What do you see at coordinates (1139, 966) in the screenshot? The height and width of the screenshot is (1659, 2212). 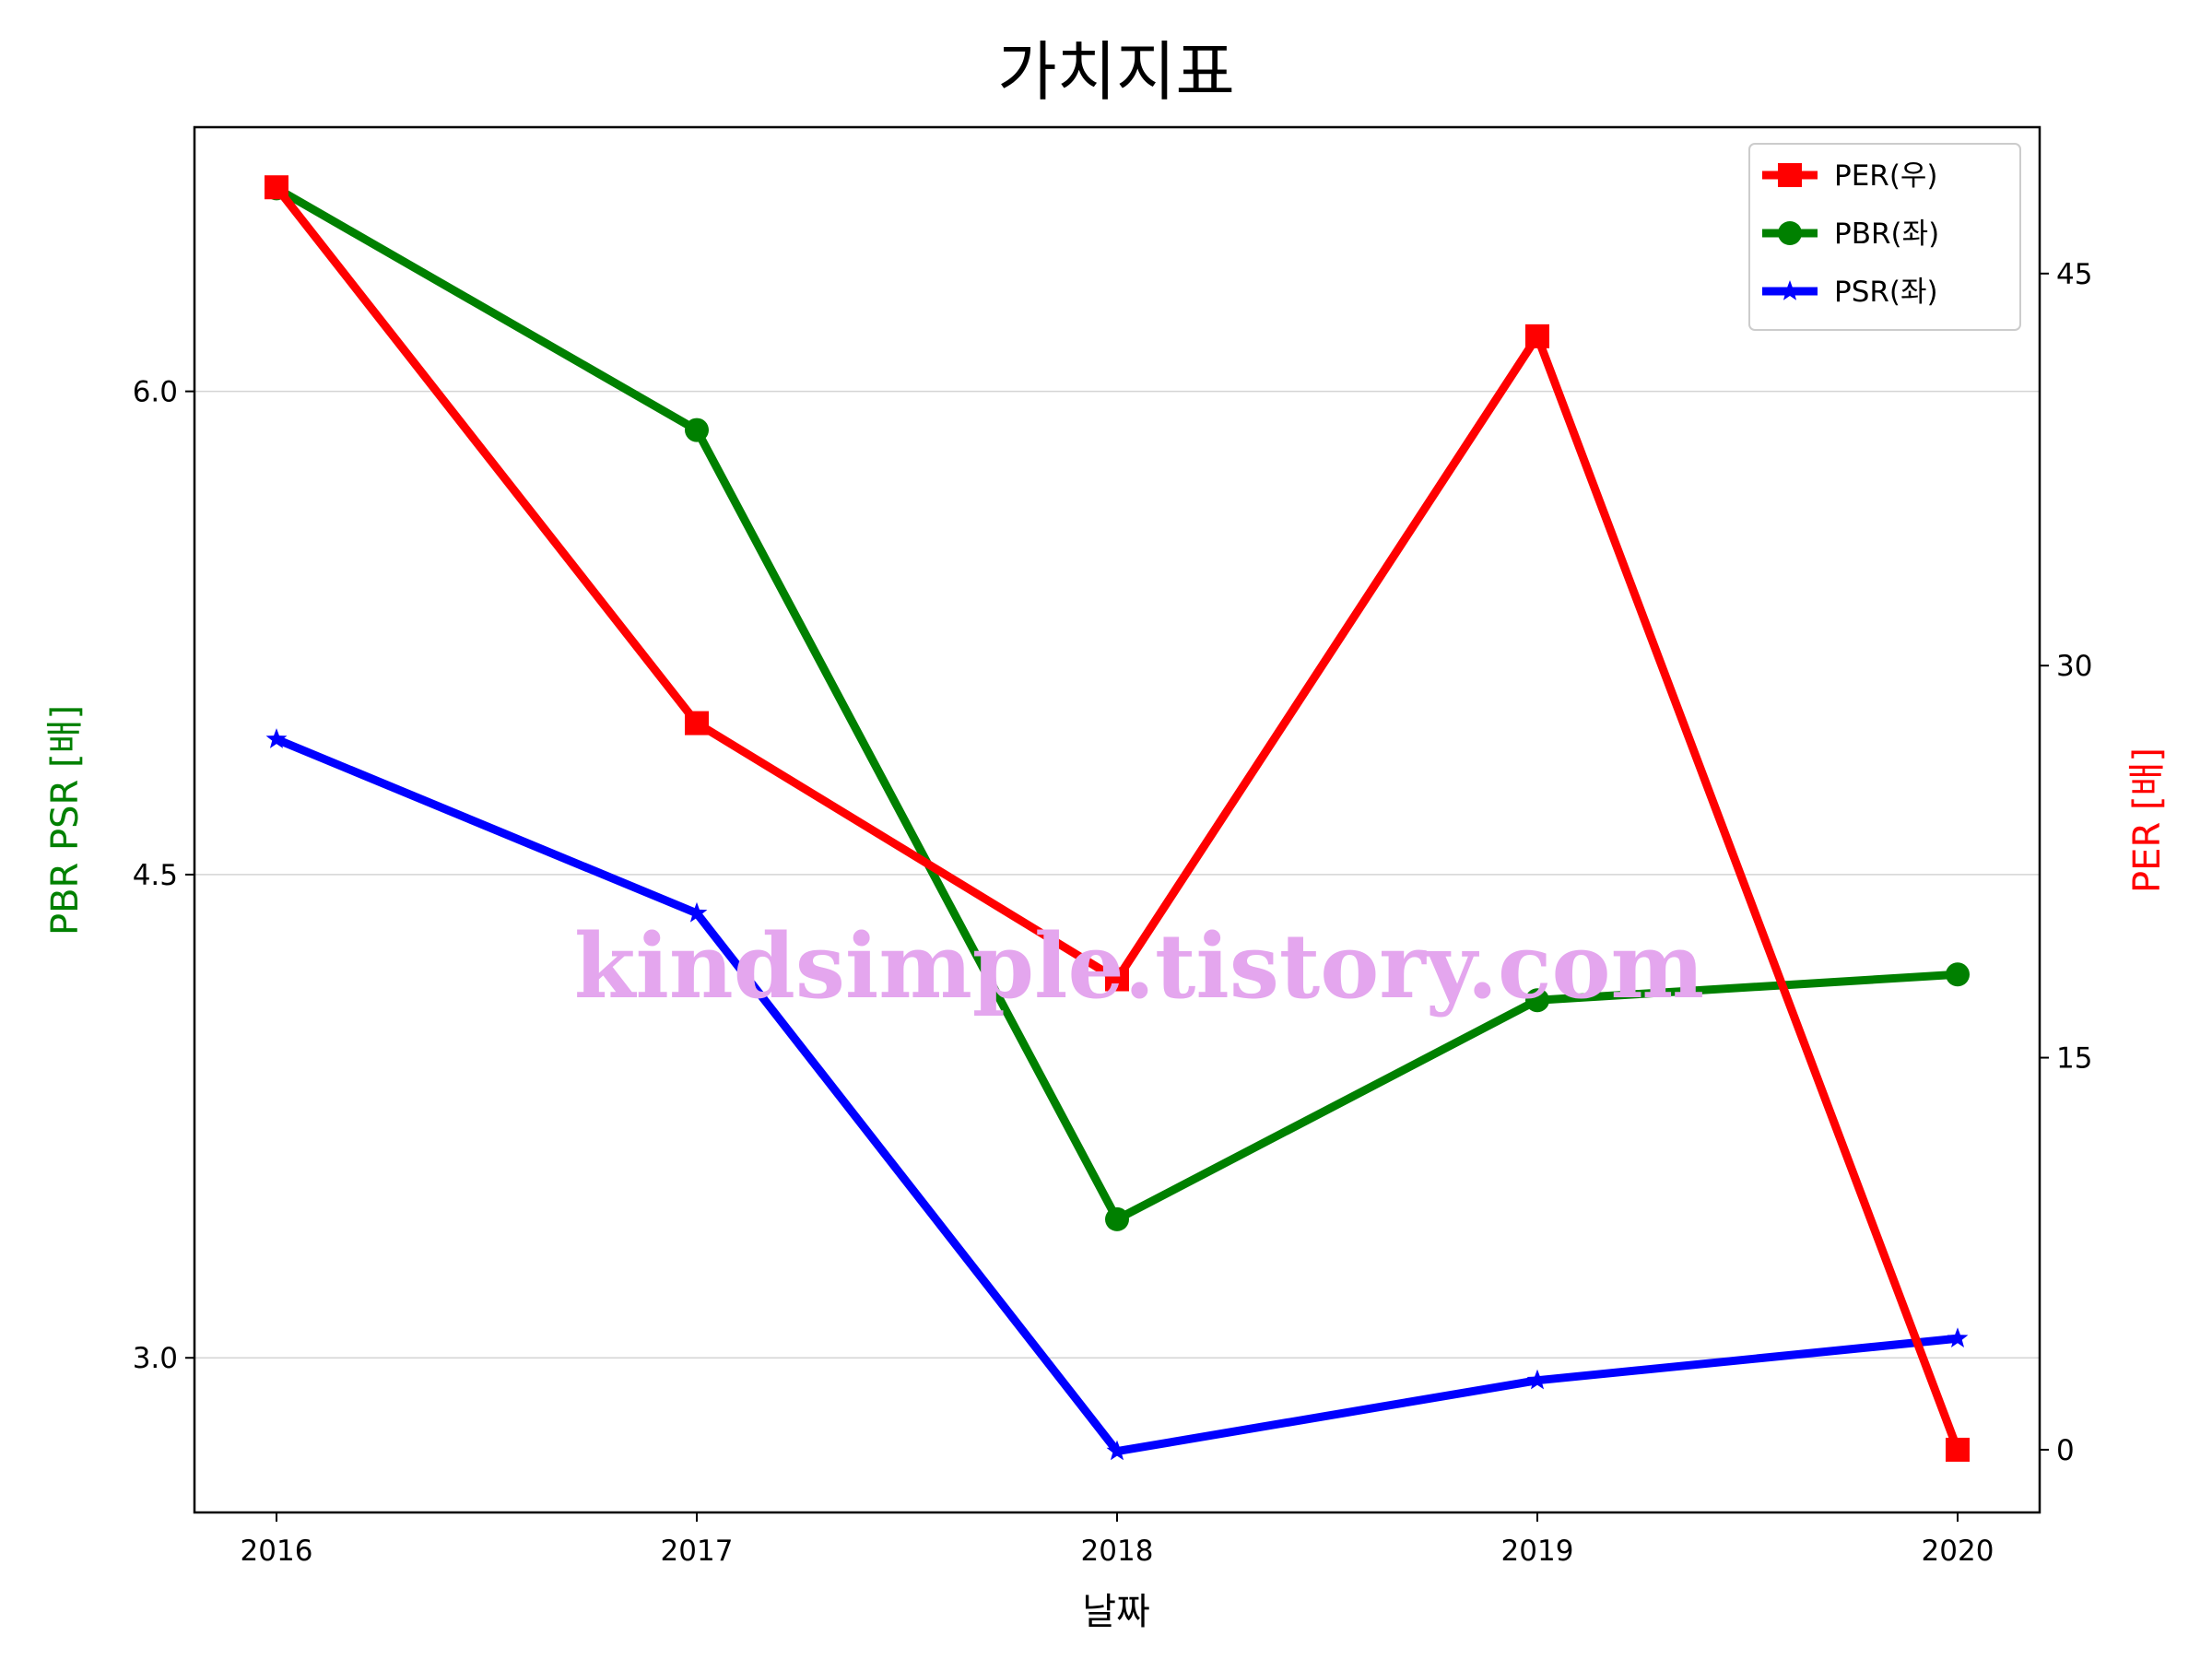 I see `watermark: kindsimple.tistory.com` at bounding box center [1139, 966].